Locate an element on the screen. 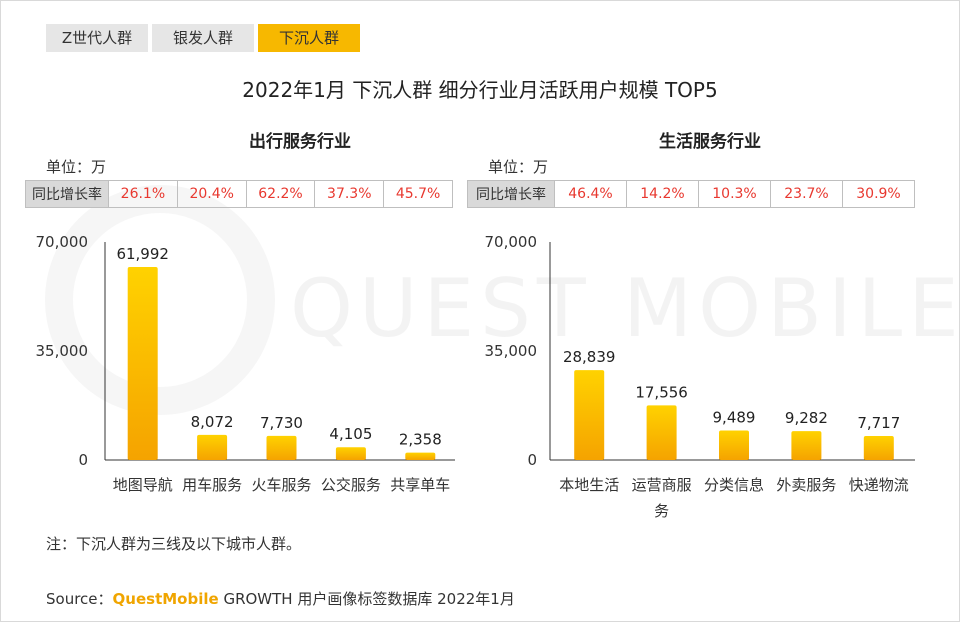  value-label: 7,717 is located at coordinates (878, 423).